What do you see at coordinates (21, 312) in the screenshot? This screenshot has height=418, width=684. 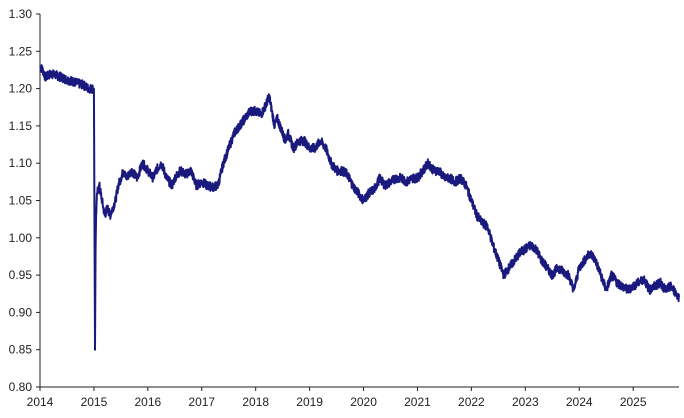 I see `y-tick-label: 0.90` at bounding box center [21, 312].